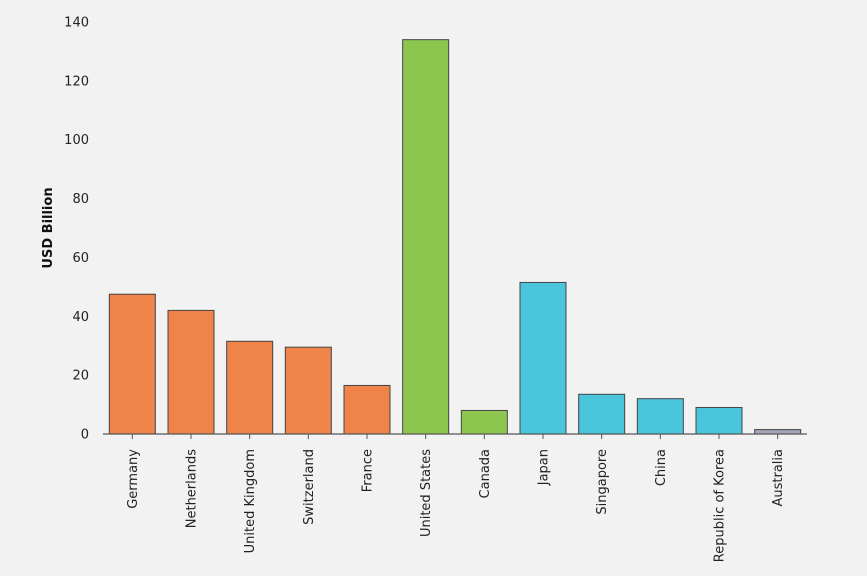 The image size is (867, 576). Describe the element at coordinates (484, 422) in the screenshot. I see `bar-canada` at that location.